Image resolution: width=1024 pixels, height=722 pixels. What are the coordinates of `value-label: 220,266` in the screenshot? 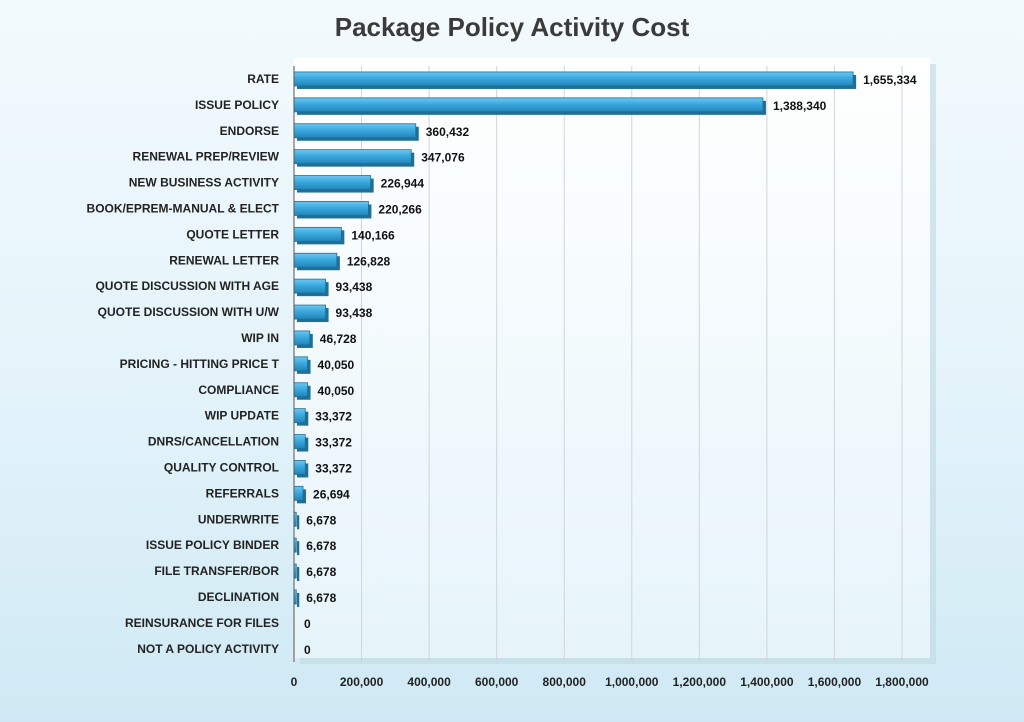 It's located at (400, 209).